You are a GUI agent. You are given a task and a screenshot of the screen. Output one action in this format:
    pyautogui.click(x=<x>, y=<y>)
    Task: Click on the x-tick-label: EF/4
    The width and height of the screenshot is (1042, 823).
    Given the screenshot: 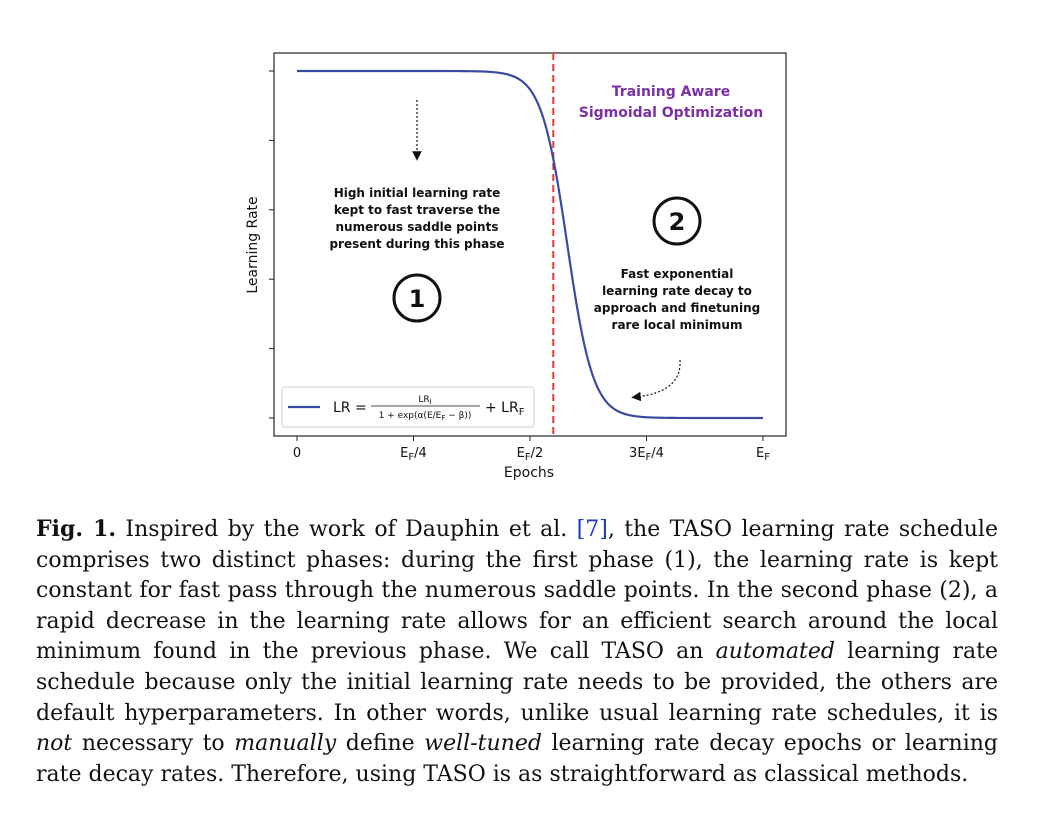 What is the action you would take?
    pyautogui.click(x=413, y=454)
    